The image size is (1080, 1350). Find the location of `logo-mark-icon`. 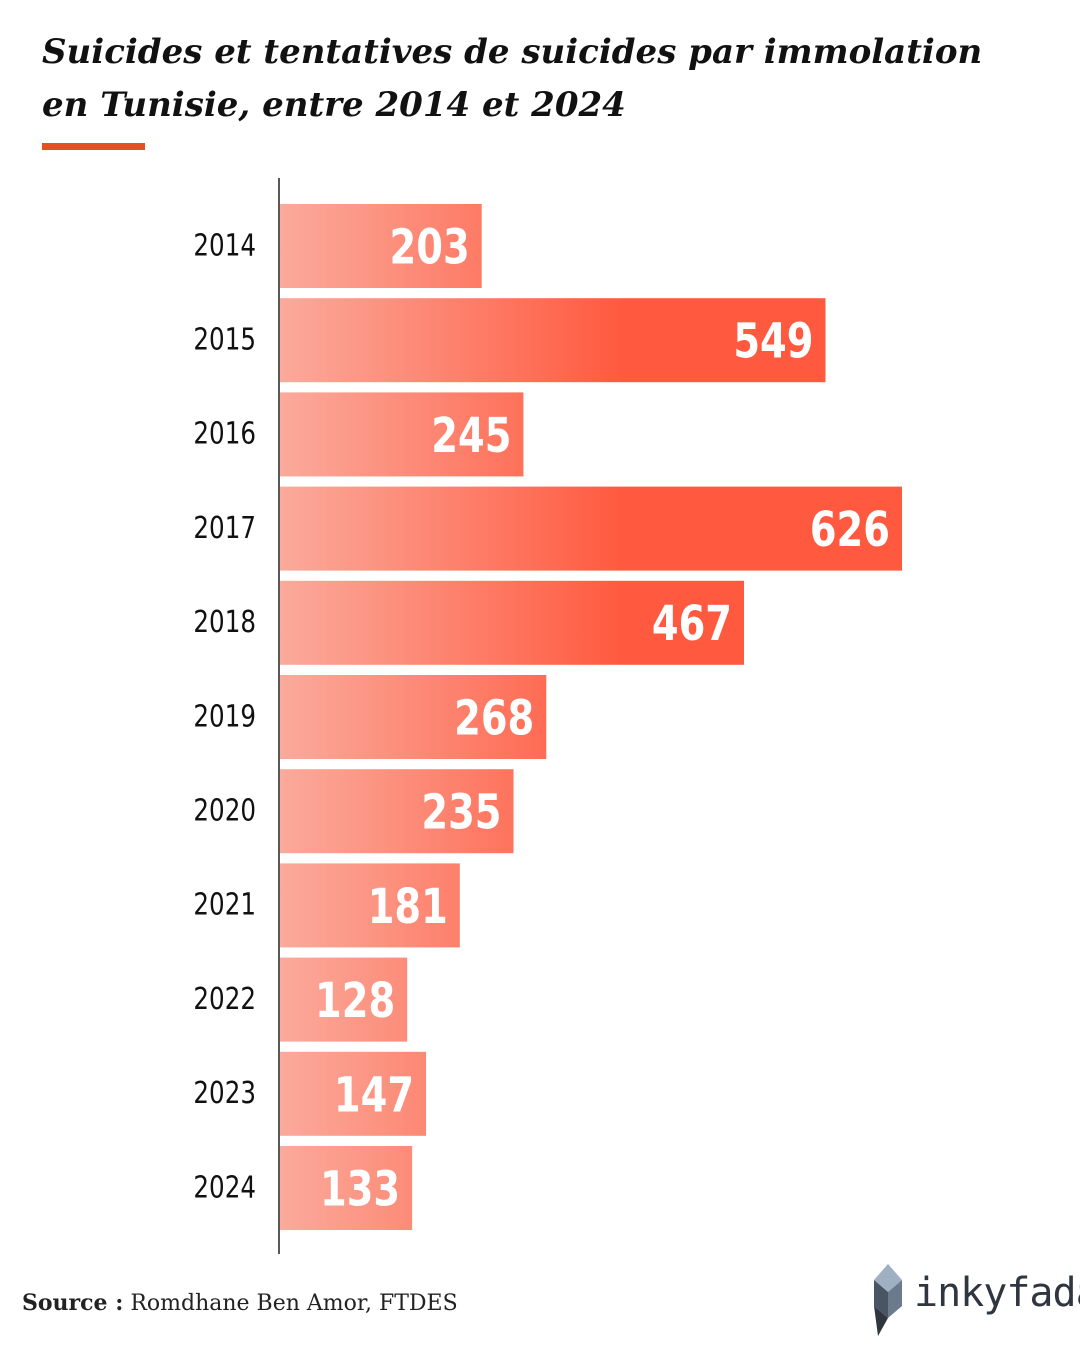

logo-mark-icon is located at coordinates (888, 1300).